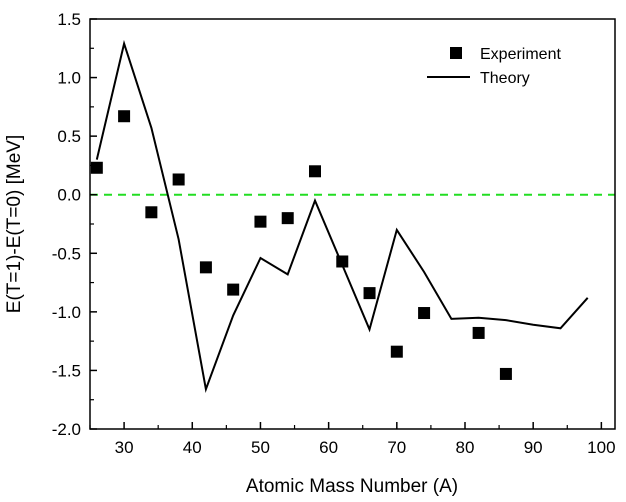  I want to click on x-tick-label-70: 70, so click(396, 447).